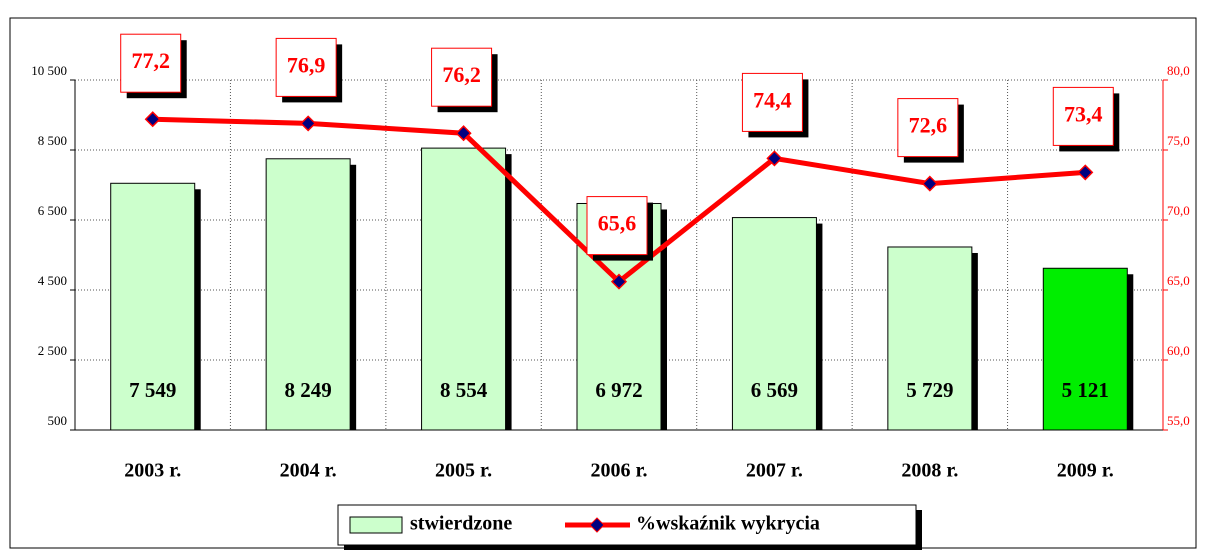 The image size is (1208, 550). I want to click on y2-tick-label: 60,0, so click(1178, 350).